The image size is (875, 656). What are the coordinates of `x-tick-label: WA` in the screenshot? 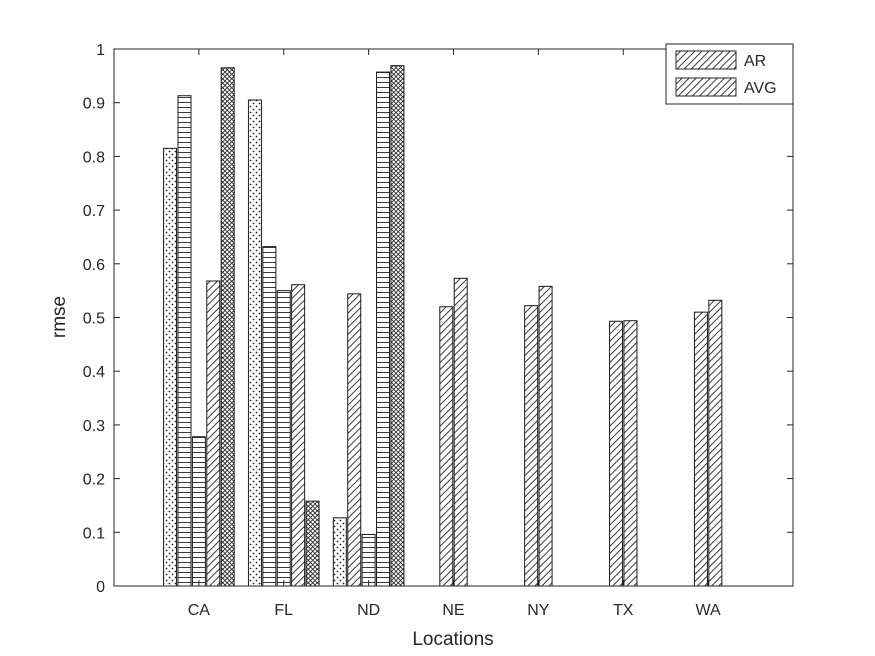 It's located at (709, 610).